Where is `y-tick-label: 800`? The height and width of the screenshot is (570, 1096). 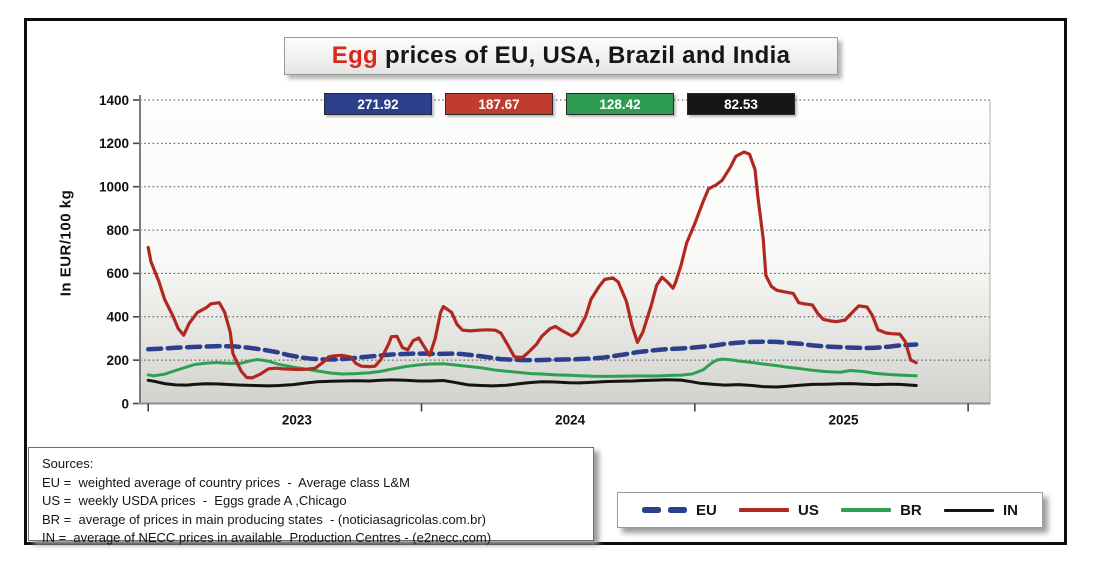
y-tick-label: 800 is located at coordinates (117, 230).